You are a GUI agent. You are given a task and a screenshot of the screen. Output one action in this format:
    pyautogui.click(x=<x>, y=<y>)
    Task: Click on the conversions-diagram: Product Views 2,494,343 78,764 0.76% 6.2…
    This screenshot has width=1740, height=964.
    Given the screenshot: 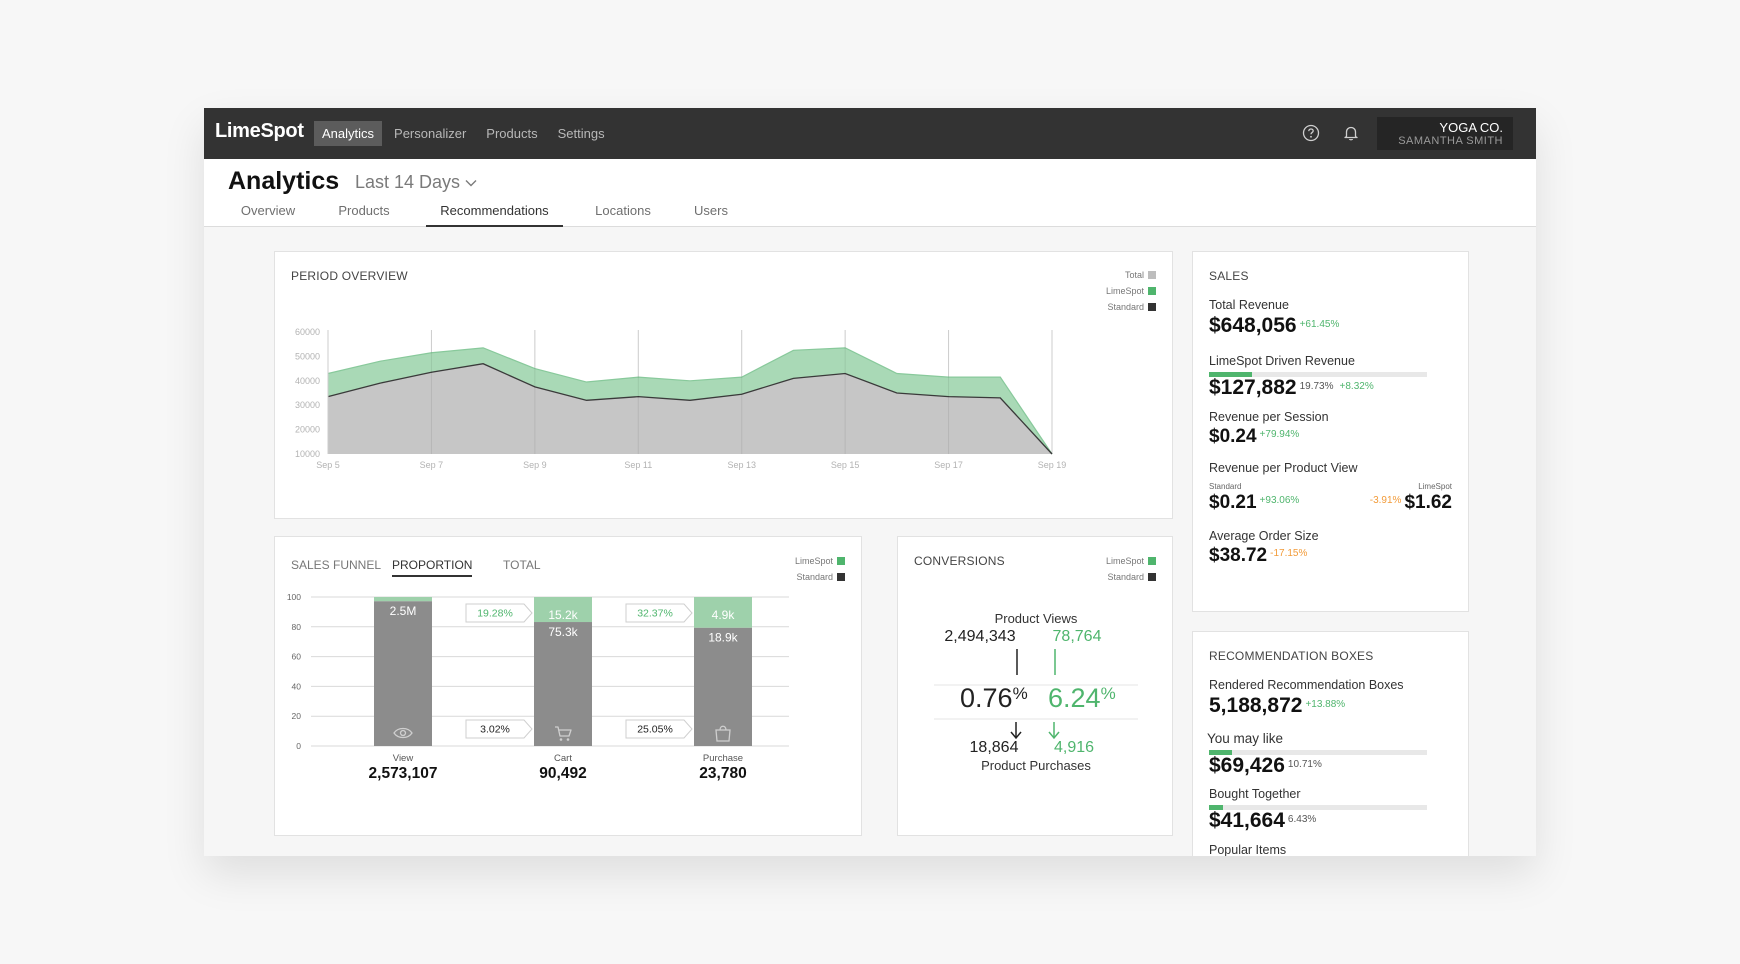 What is the action you would take?
    pyautogui.click(x=1036, y=692)
    